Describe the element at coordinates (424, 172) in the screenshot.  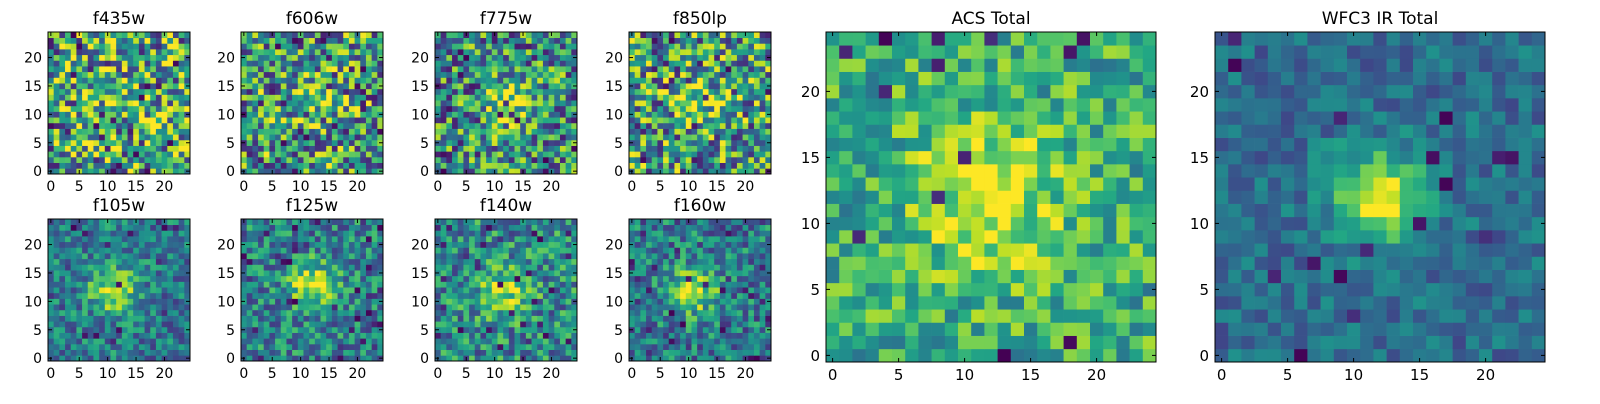
I see `y-tick-label: 0` at that location.